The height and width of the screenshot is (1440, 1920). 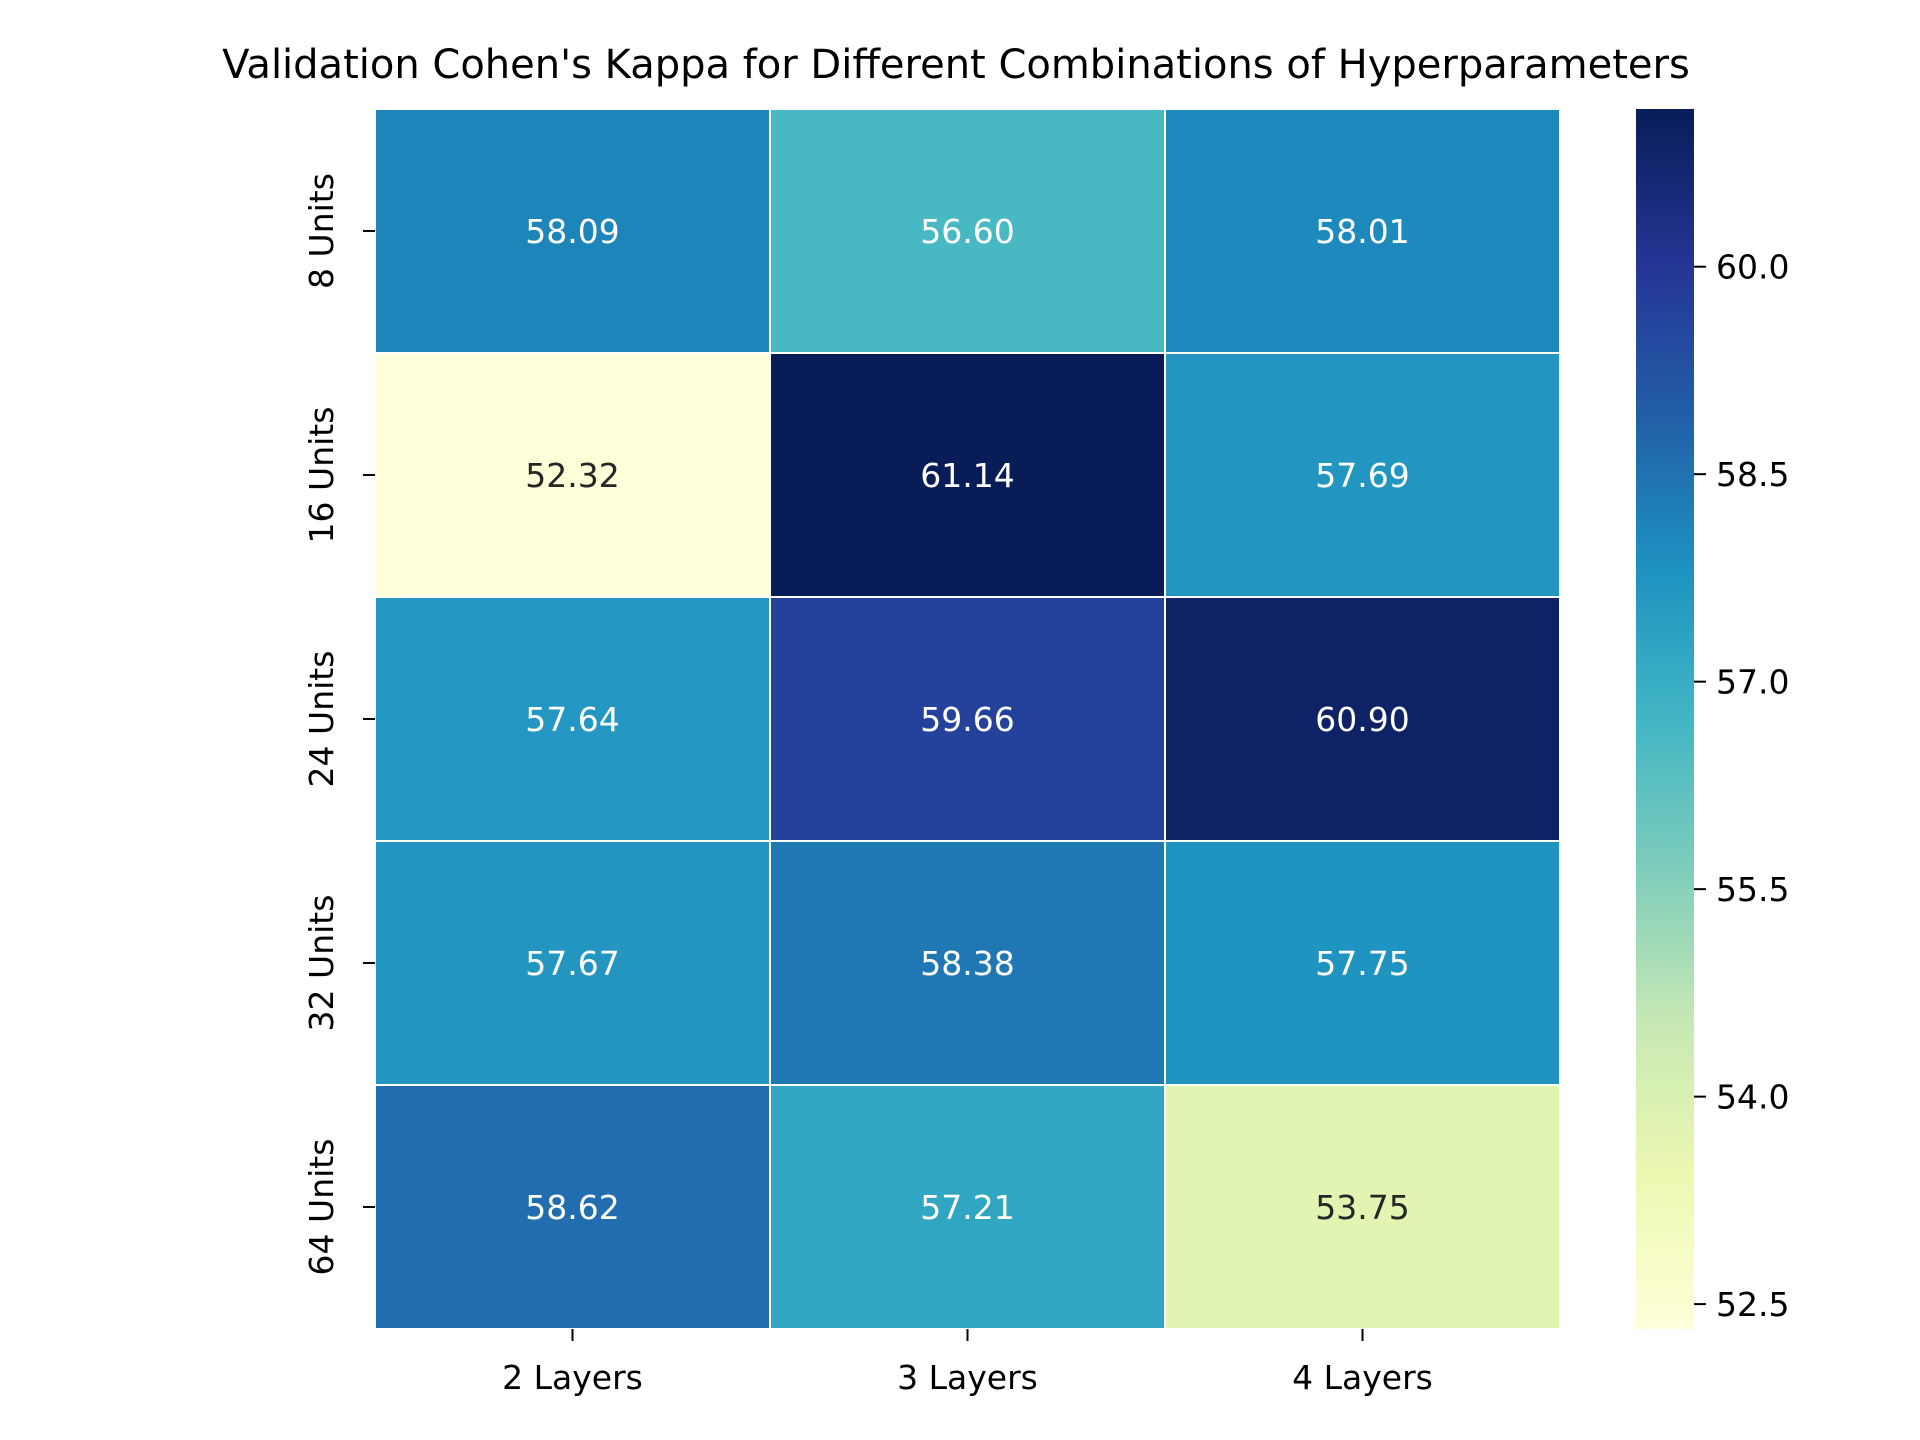 I want to click on cell-value-label: 59.66, so click(x=967, y=719).